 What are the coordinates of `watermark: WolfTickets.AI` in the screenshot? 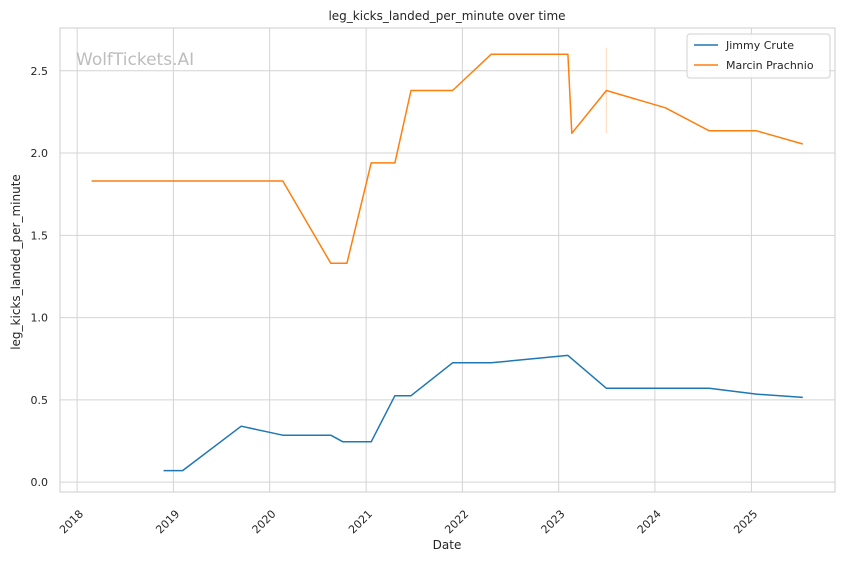 It's located at (135, 60).